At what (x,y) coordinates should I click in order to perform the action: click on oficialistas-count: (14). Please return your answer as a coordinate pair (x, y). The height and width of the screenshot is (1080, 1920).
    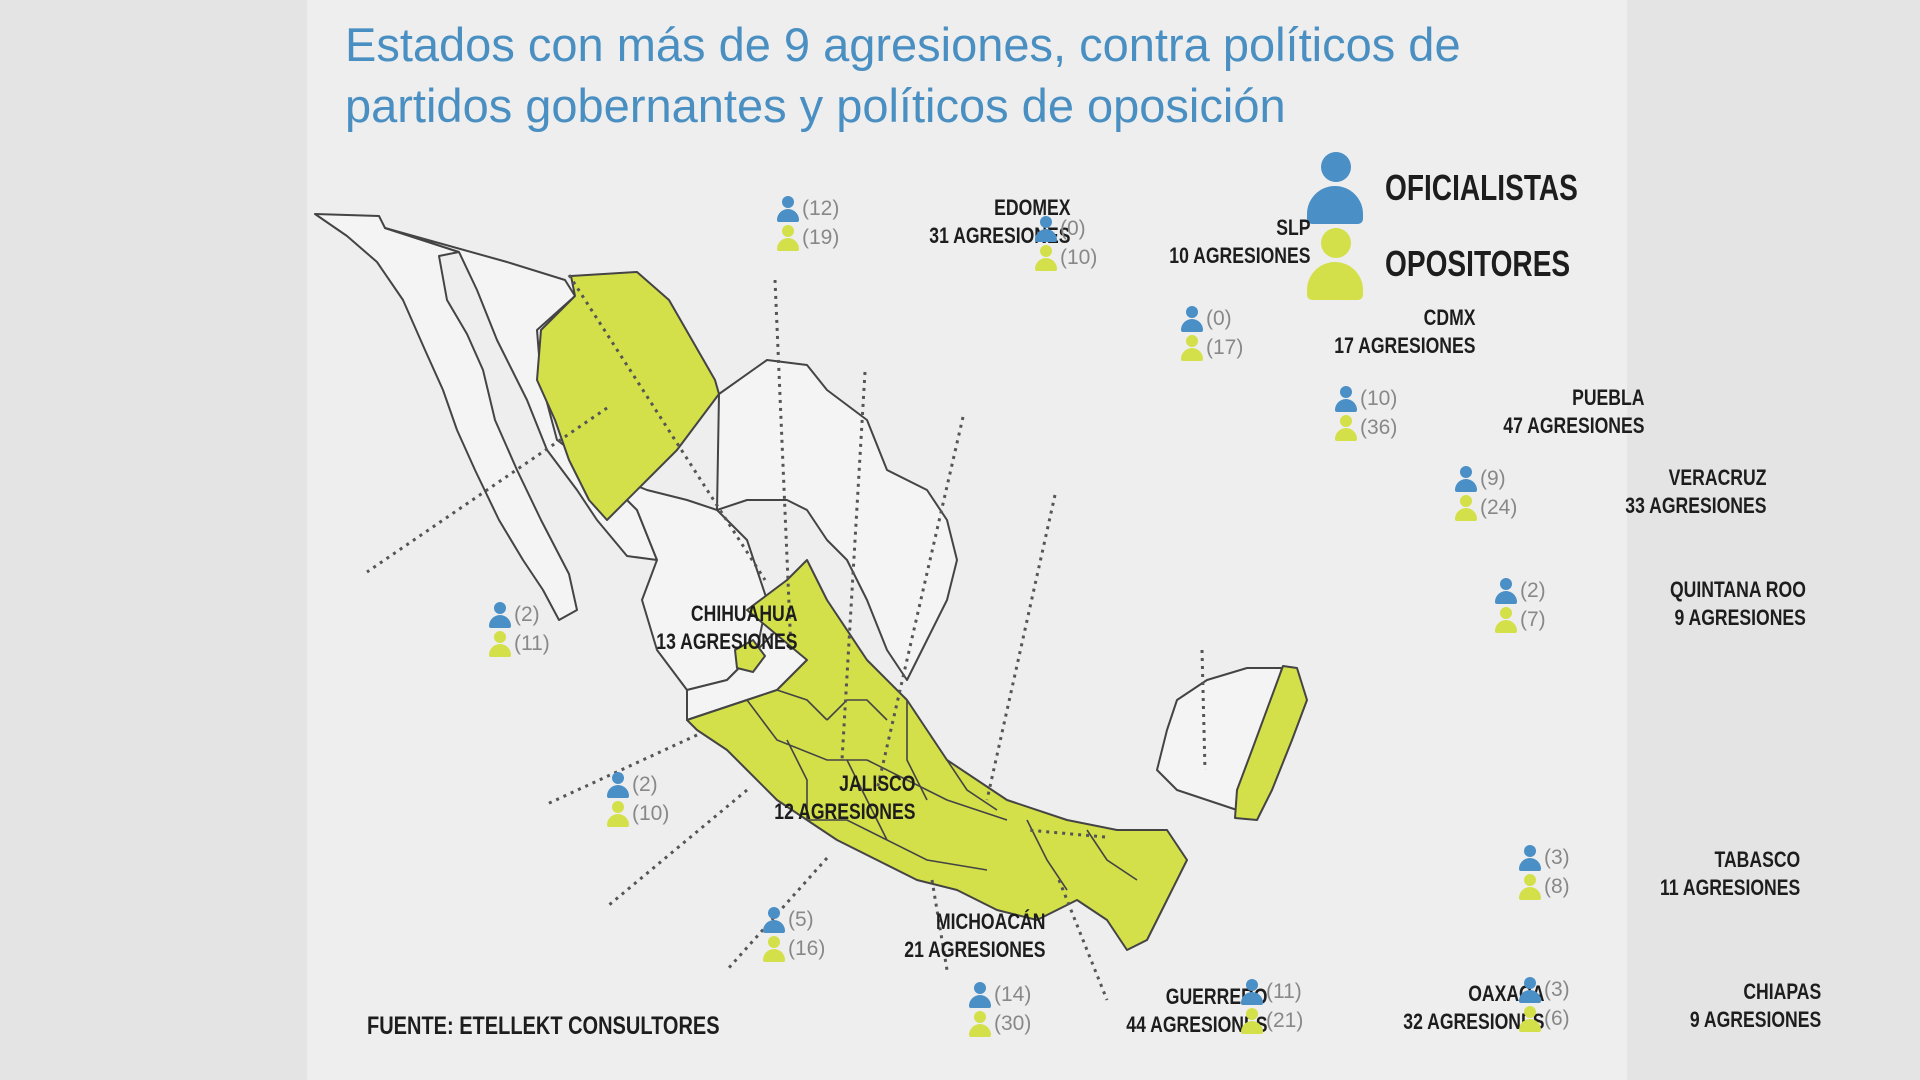
    Looking at the image, I should click on (1013, 994).